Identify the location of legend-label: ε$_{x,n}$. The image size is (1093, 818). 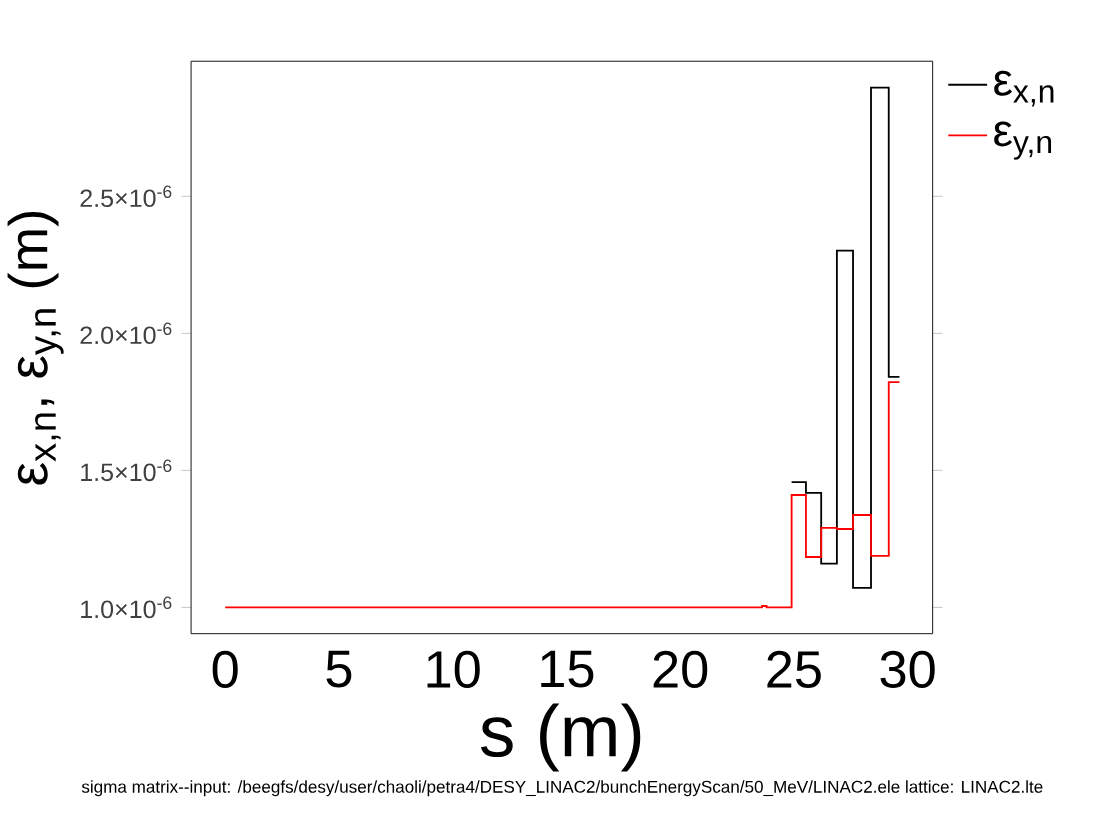
(1024, 88).